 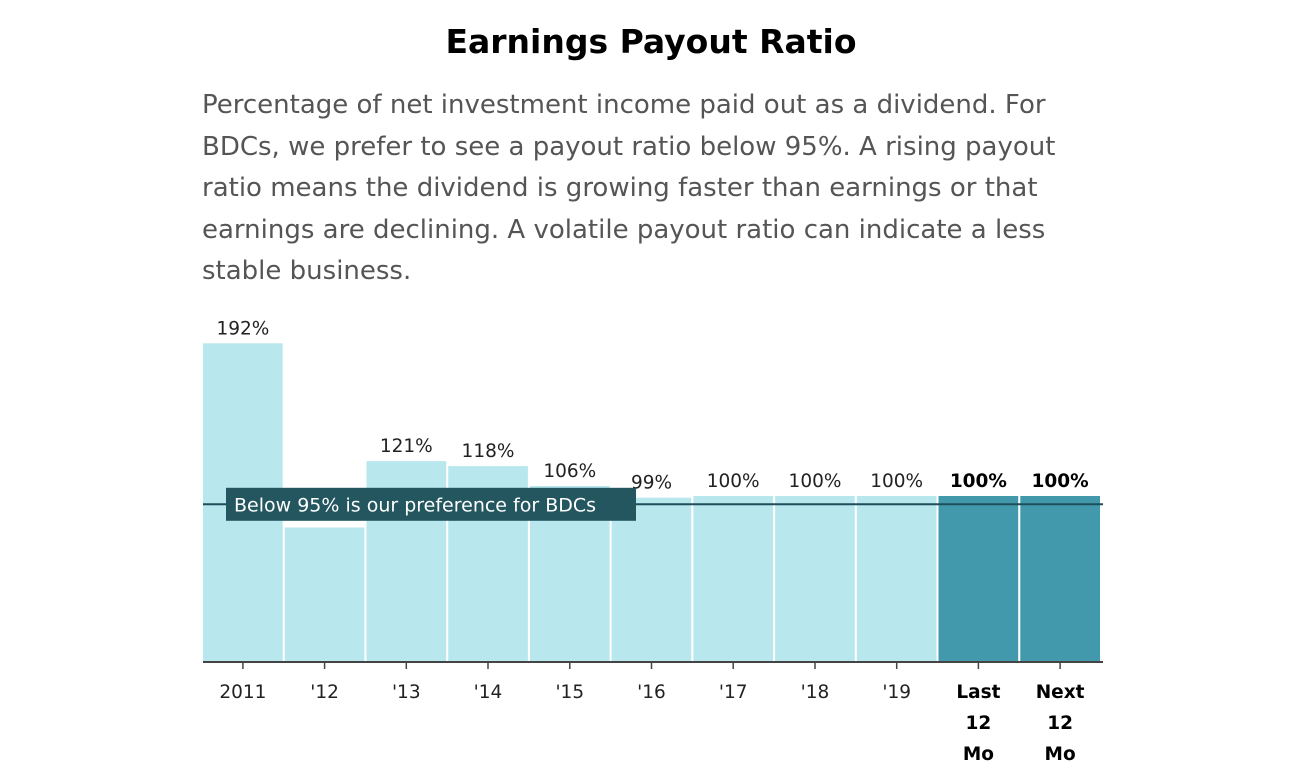 I want to click on tick-label-4: '15, so click(x=569, y=692).